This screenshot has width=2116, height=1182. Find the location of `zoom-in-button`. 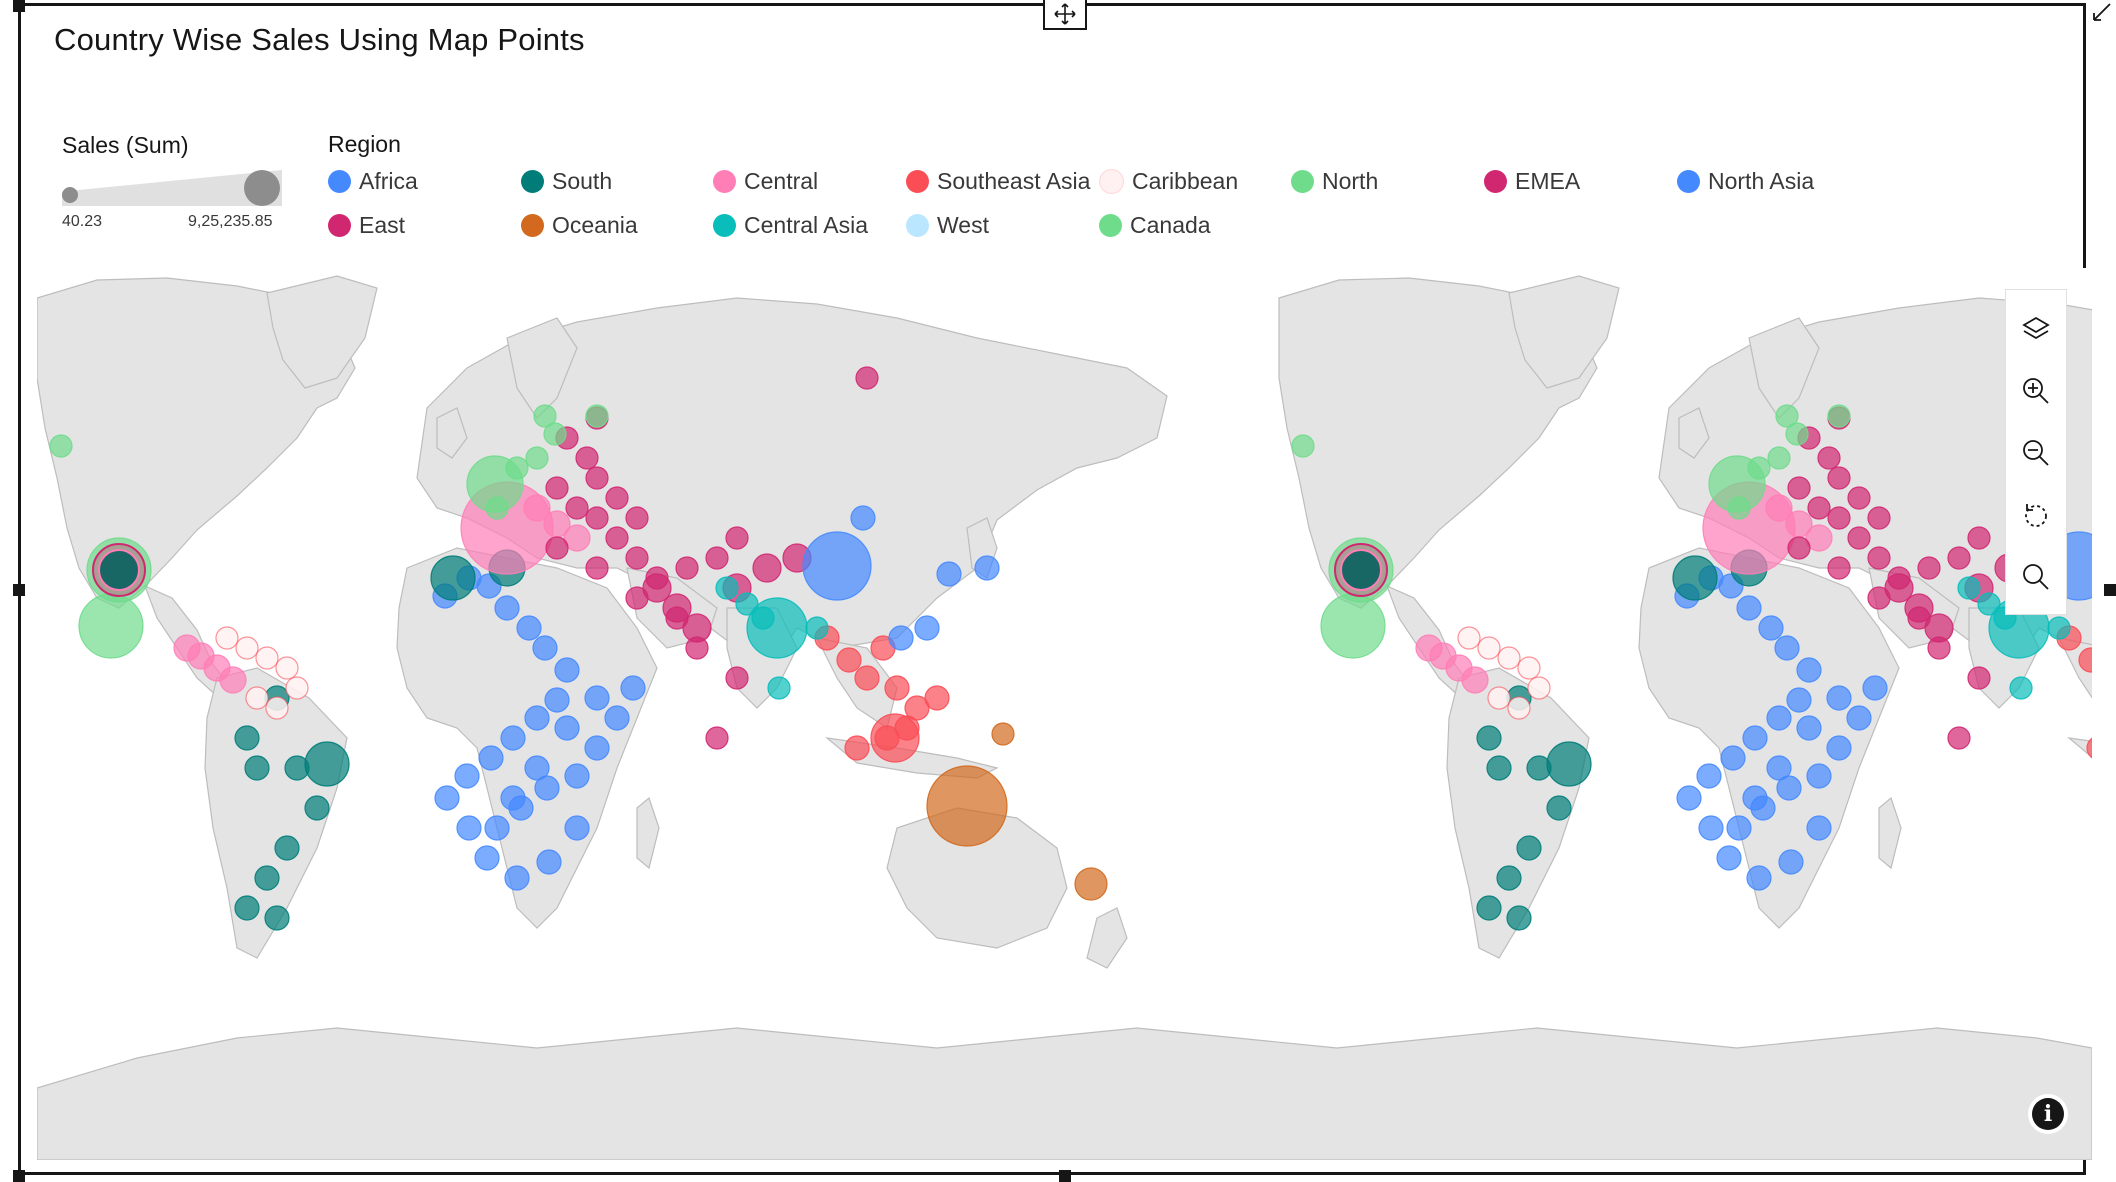

zoom-in-button is located at coordinates (2036, 391).